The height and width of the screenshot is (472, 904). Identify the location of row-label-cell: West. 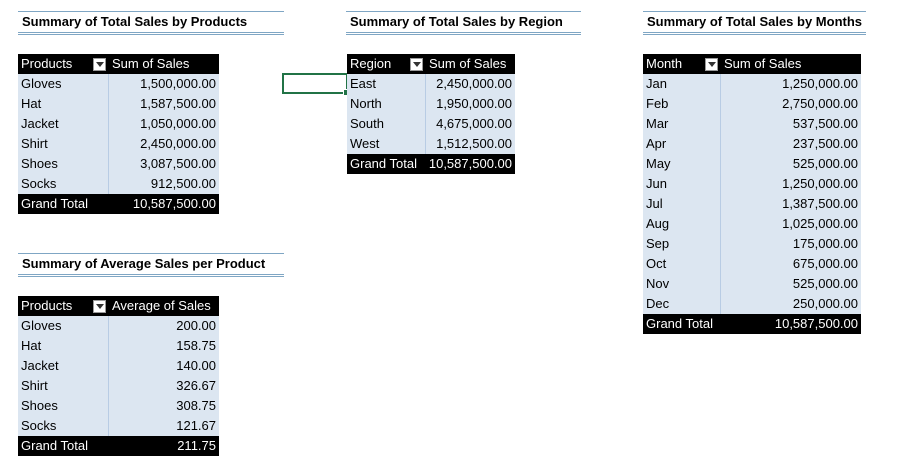
(386, 144).